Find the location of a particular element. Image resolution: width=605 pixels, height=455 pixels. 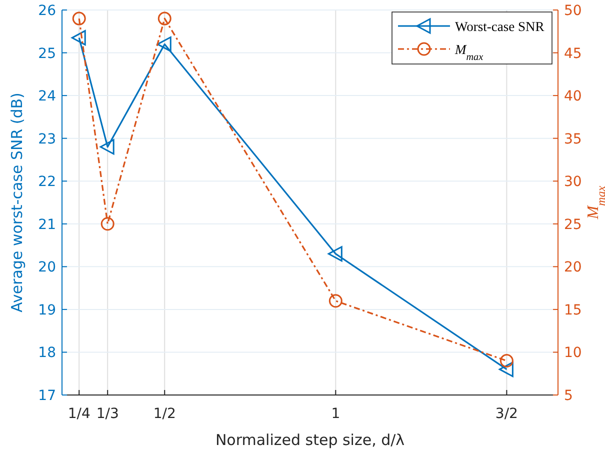

y2-tick-label: 15 is located at coordinates (573, 310).